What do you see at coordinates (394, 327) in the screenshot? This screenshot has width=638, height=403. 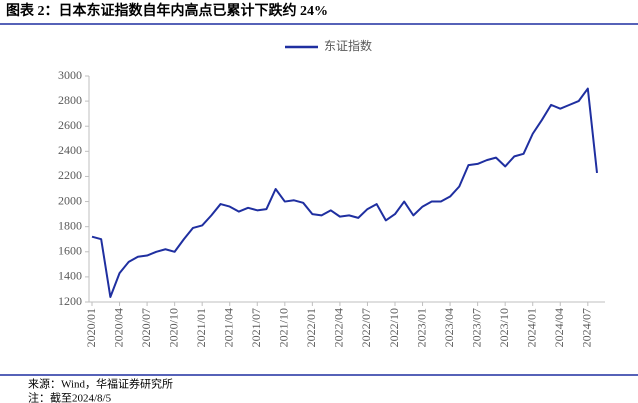 I see `x-tick-label: 2022/10` at bounding box center [394, 327].